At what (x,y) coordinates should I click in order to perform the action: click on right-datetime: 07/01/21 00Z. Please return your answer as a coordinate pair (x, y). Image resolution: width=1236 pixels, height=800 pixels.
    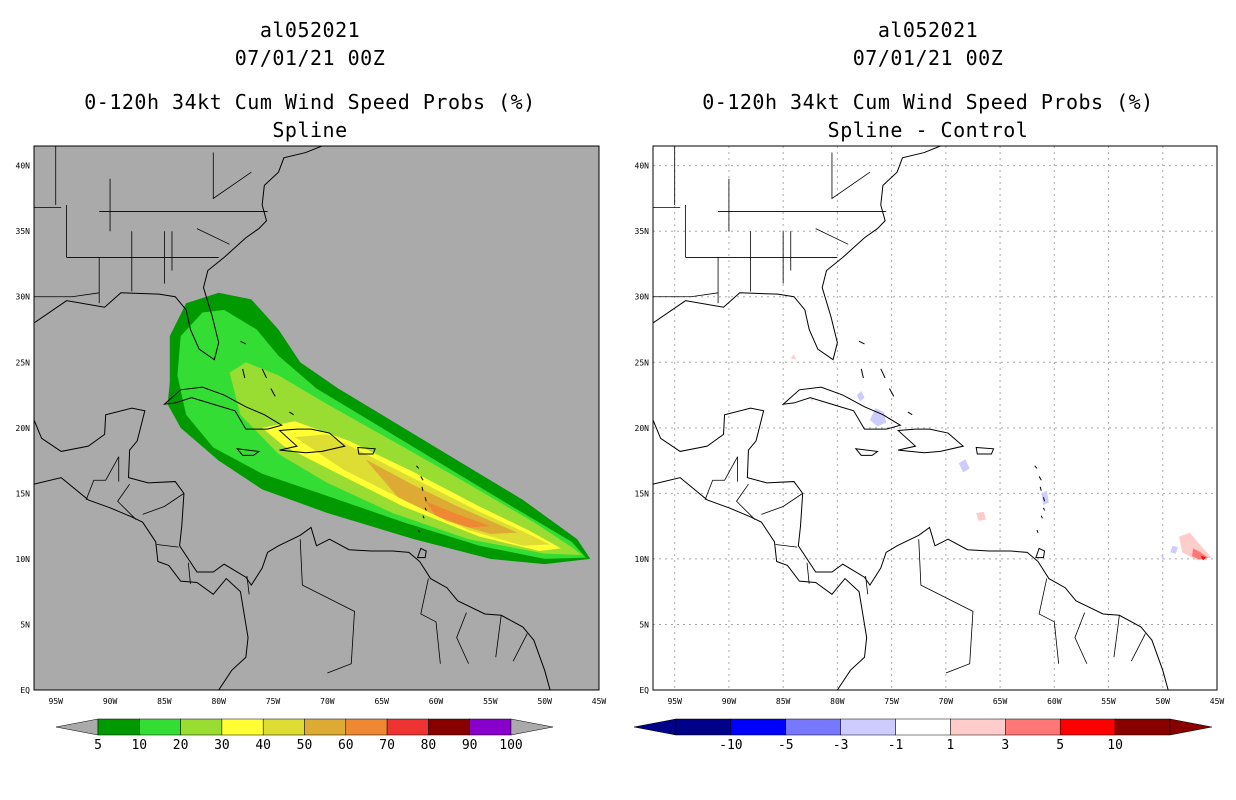
    Looking at the image, I should click on (928, 58).